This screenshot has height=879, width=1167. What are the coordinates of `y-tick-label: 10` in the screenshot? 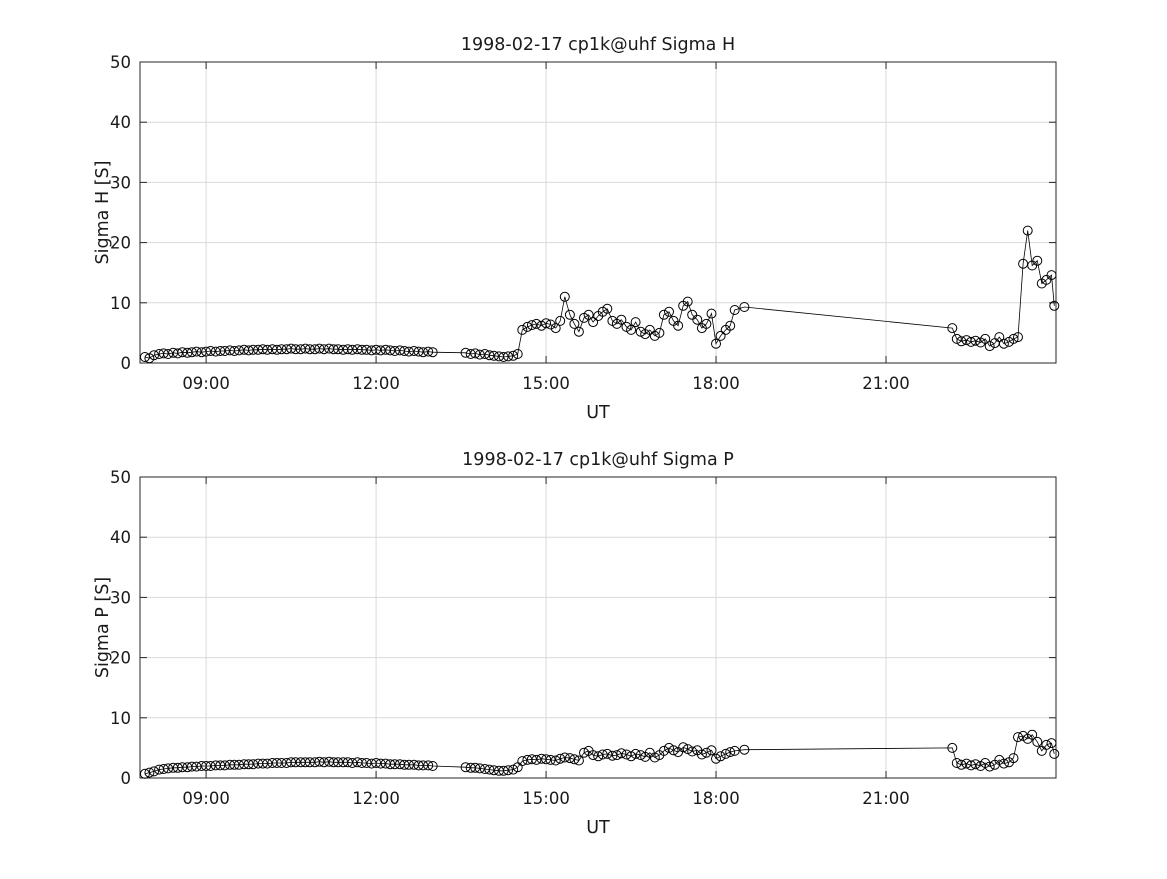 It's located at (120, 303).